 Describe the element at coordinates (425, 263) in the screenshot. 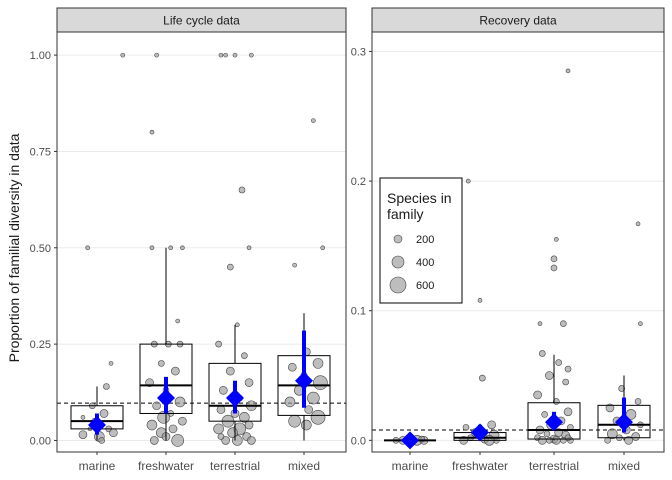

I see `legend-size-label: 400` at that location.